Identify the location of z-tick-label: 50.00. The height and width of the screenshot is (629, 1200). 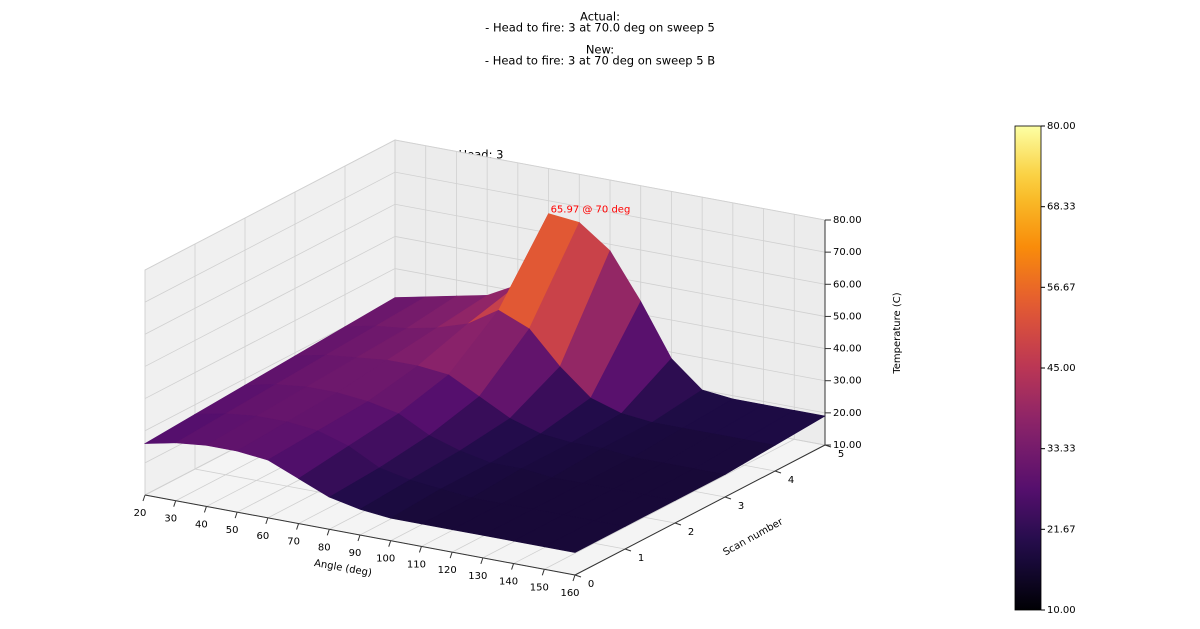
(847, 316).